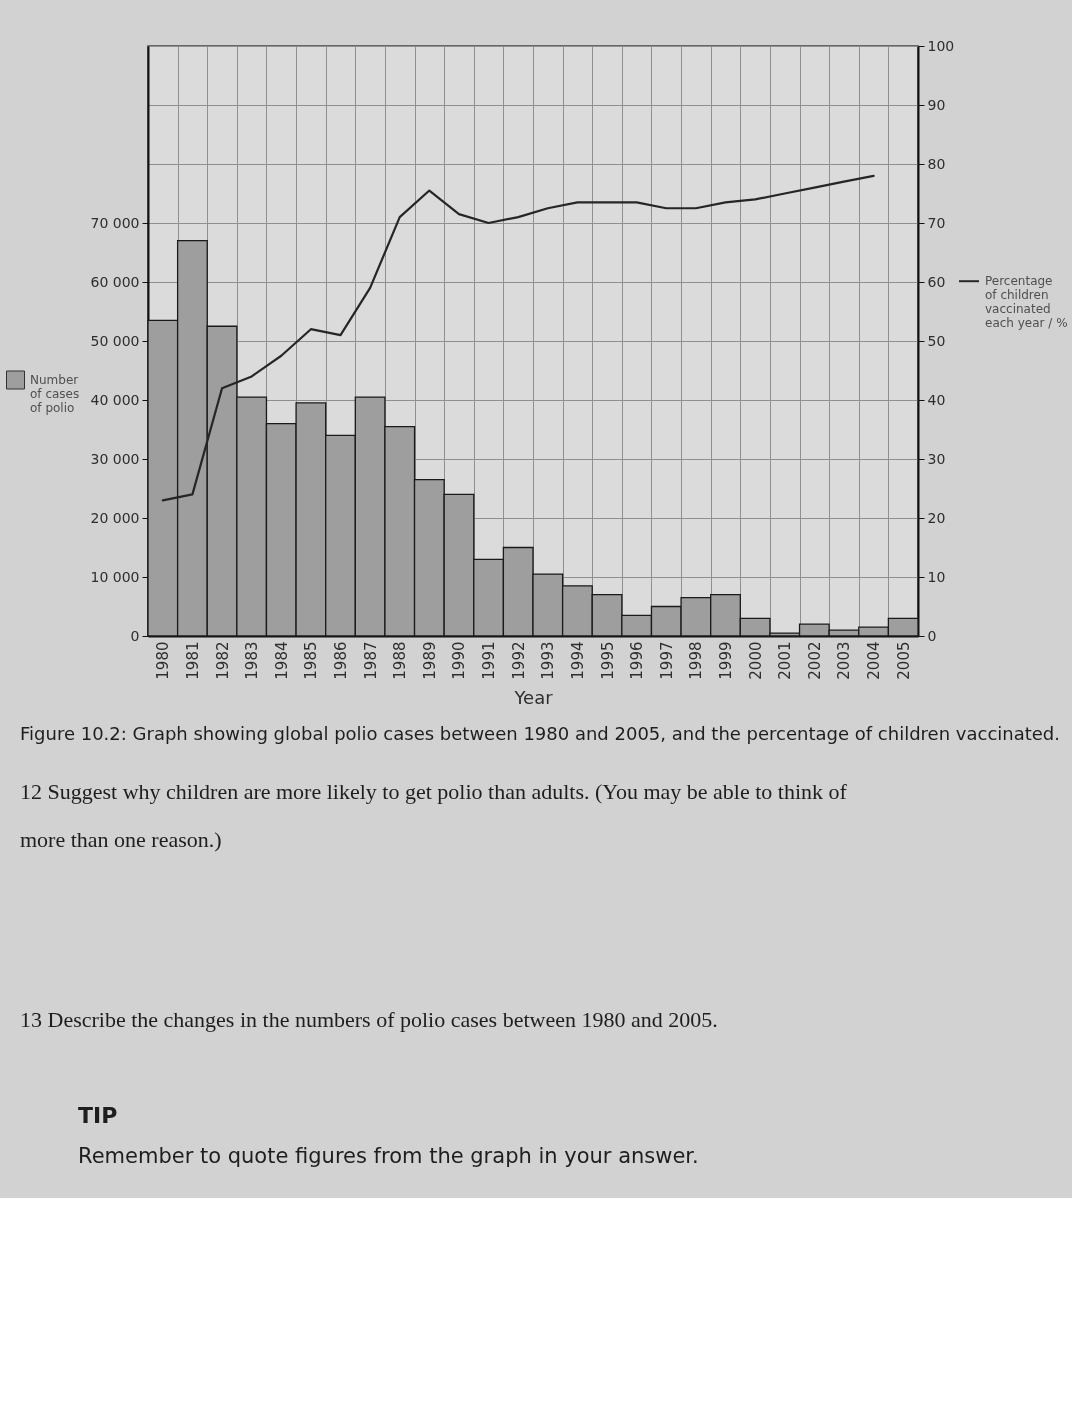 Image resolution: width=1080 pixels, height=1415 pixels. What do you see at coordinates (115, 517) in the screenshot?
I see `y-tick-label: 20 000` at bounding box center [115, 517].